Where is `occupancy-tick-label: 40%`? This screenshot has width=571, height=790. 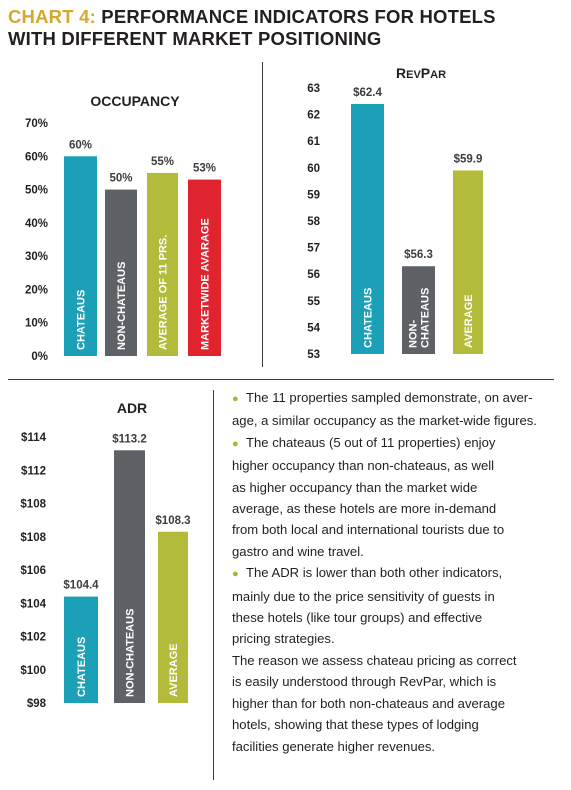
occupancy-tick-label: 40% is located at coordinates (36, 224).